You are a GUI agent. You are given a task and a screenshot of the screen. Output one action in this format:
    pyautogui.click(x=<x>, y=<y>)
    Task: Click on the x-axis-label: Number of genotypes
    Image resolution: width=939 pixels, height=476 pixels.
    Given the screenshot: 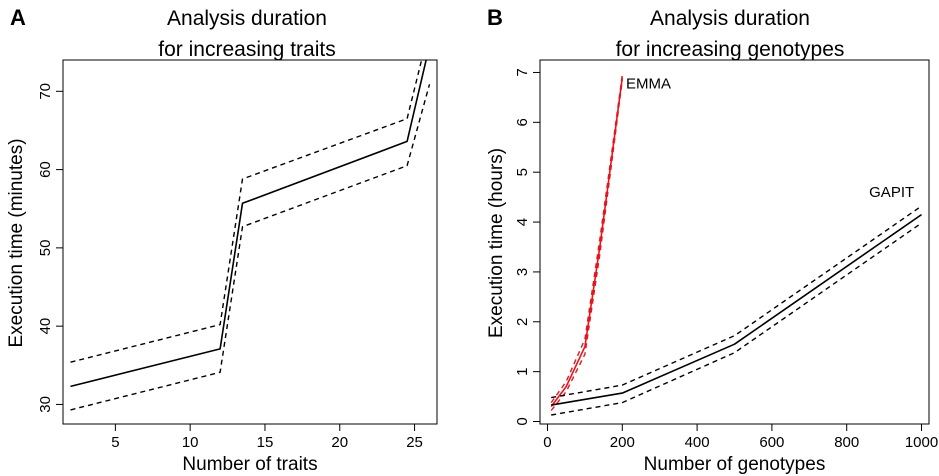 What is the action you would take?
    pyautogui.click(x=735, y=464)
    